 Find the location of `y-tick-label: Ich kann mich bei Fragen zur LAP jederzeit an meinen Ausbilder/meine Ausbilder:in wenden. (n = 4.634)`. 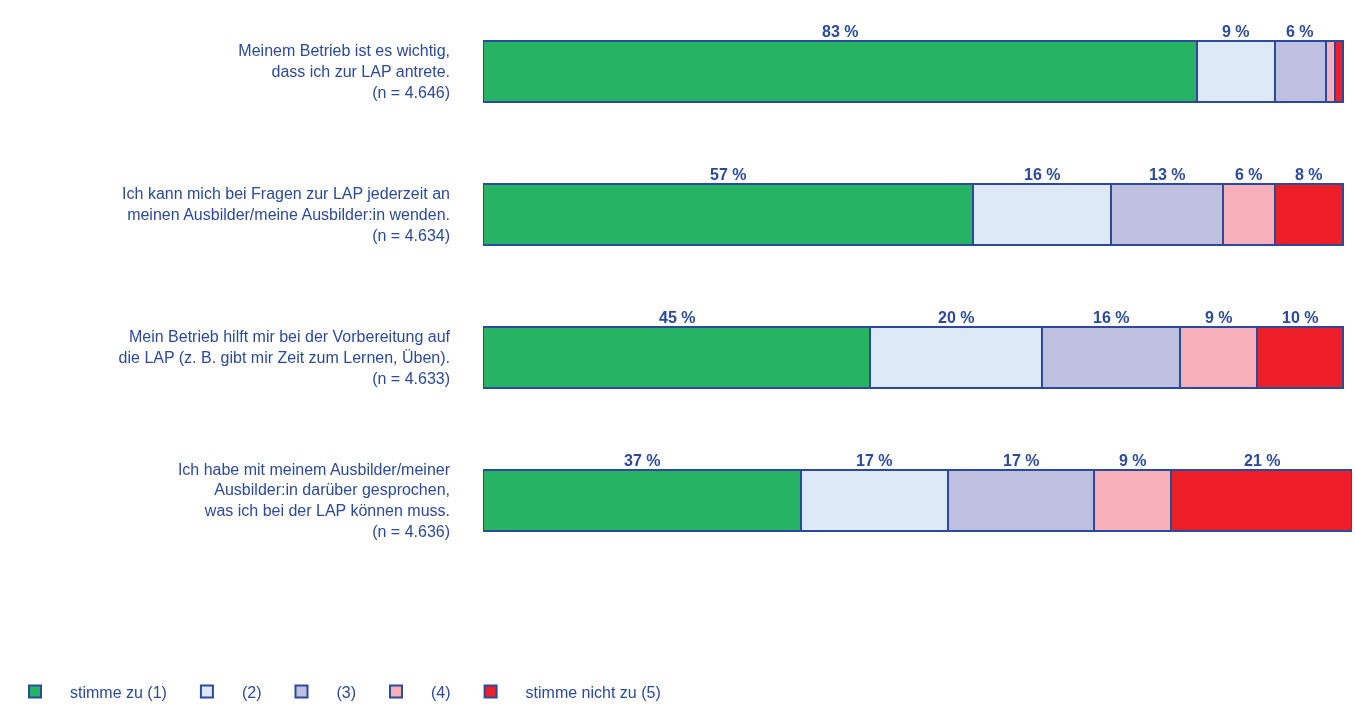

y-tick-label: Ich kann mich bei Fragen zur LAP jederzeit an meinen Ausbilder/meine Ausbilder:in wenden. (n = 4.634) is located at coordinates (286, 214).